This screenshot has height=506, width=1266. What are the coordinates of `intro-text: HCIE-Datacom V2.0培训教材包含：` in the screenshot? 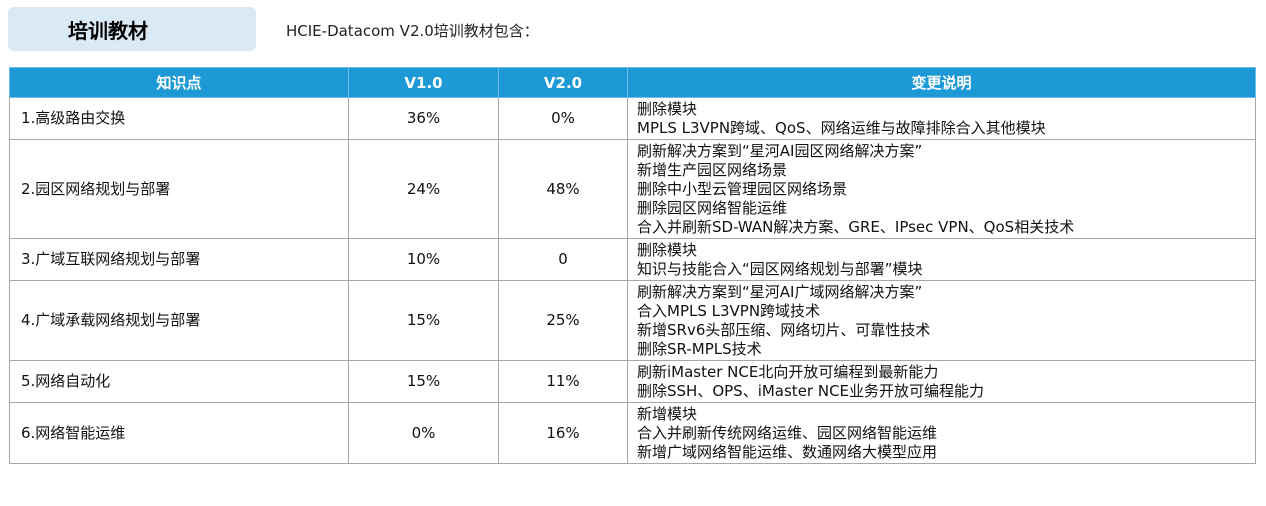 It's located at (412, 31).